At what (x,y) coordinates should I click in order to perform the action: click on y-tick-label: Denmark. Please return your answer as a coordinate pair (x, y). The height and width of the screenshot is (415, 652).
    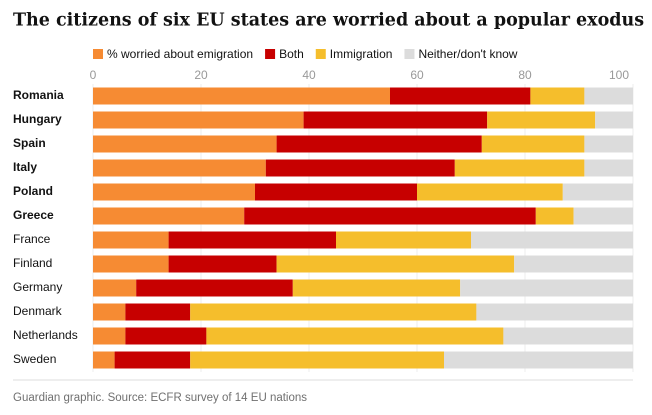
    Looking at the image, I should click on (38, 311).